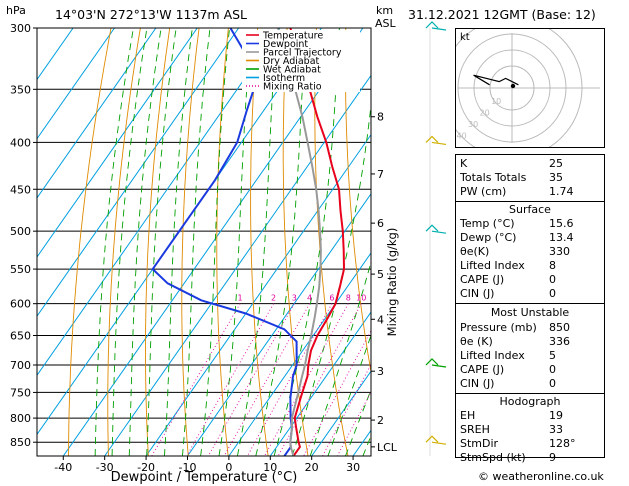  Describe the element at coordinates (482, 369) in the screenshot. I see `mu-cape-label: CAPE (J)` at that location.